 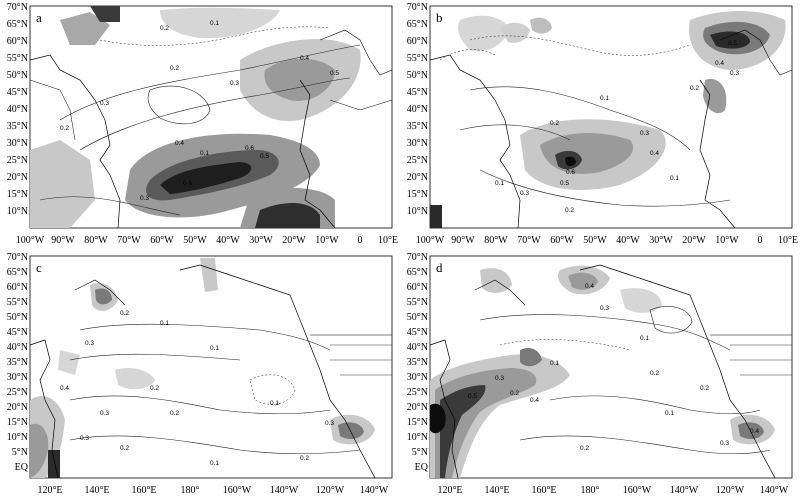 What do you see at coordinates (234, 83) in the screenshot?
I see `panel-a-contour-label: 0.3` at bounding box center [234, 83].